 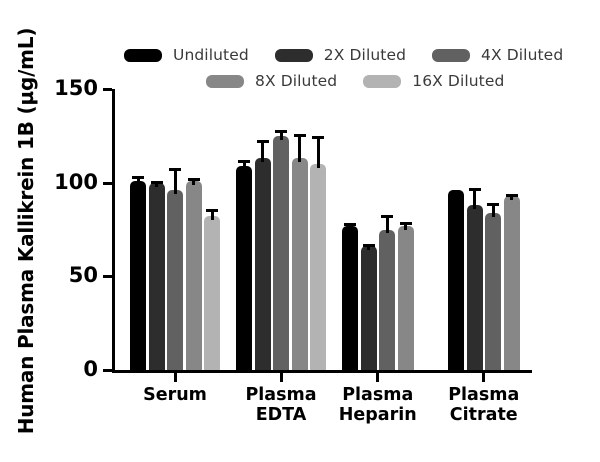 I want to click on x-axis-tick-label: Plasma Heparin, so click(x=378, y=405).